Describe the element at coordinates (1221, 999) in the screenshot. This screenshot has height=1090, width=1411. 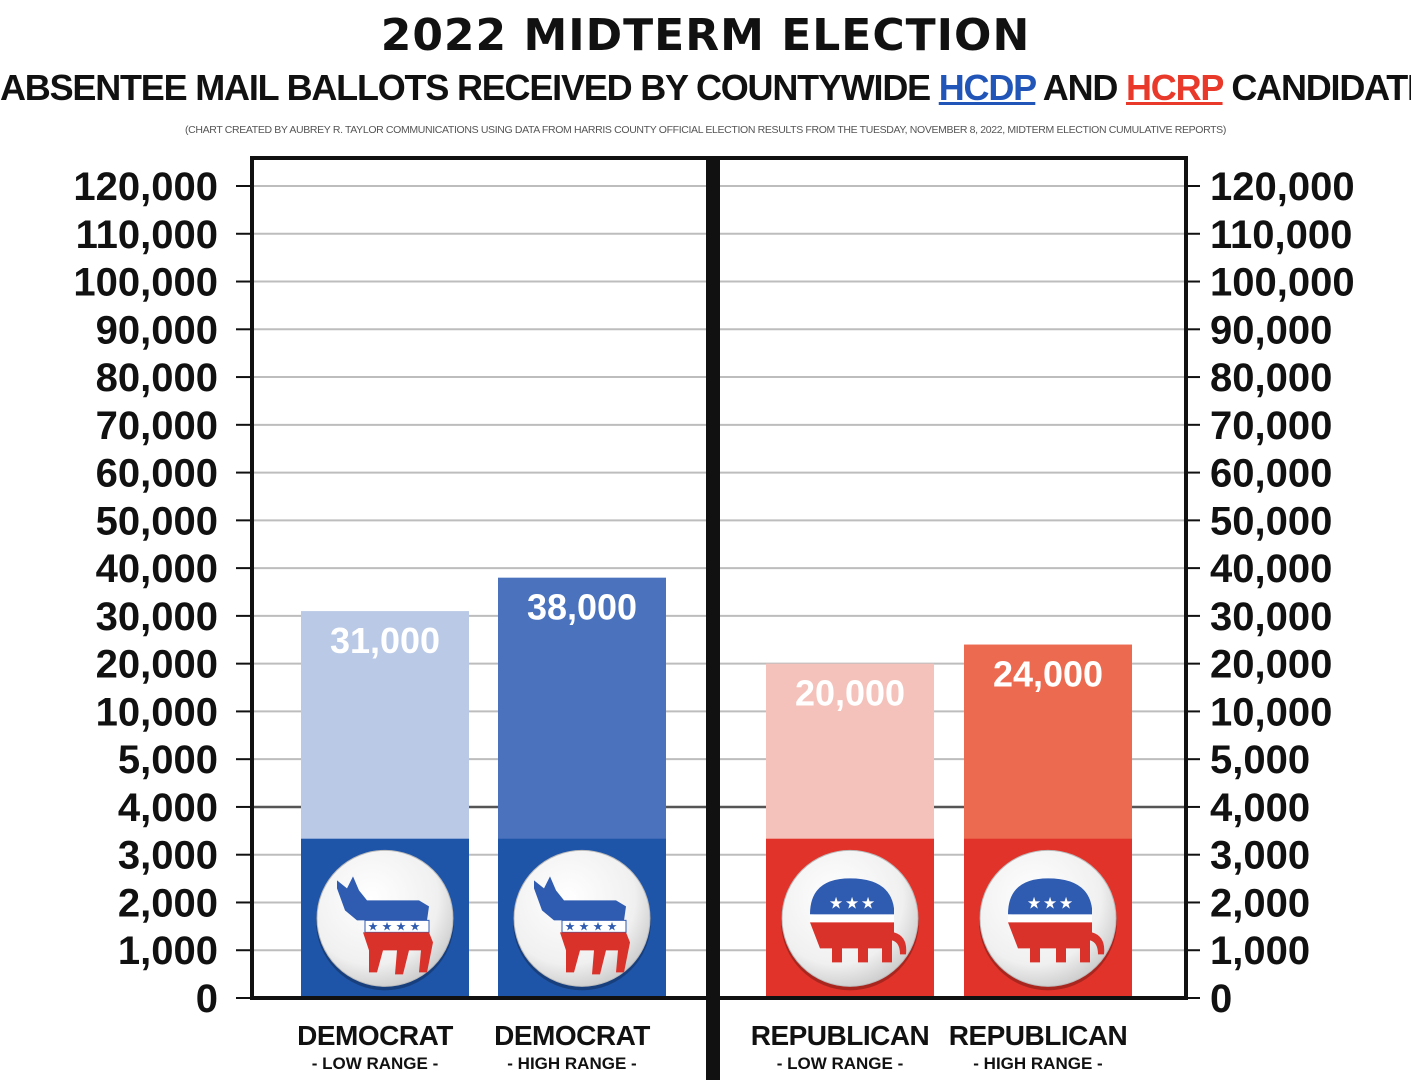
I see `y-tick-label-right: 0` at that location.